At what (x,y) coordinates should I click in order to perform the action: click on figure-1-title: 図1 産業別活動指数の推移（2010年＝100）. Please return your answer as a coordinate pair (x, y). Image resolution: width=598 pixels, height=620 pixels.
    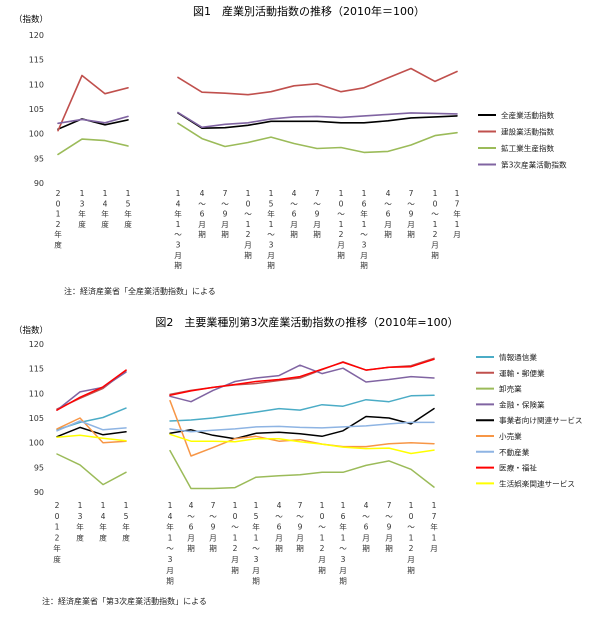
    Looking at the image, I should click on (309, 11).